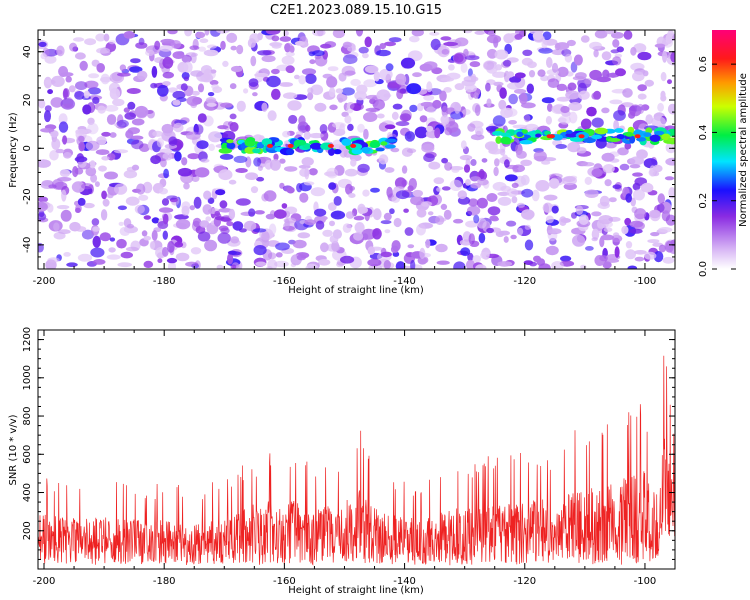 The height and width of the screenshot is (600, 750). I want to click on x-tick-label: -140, so click(404, 281).